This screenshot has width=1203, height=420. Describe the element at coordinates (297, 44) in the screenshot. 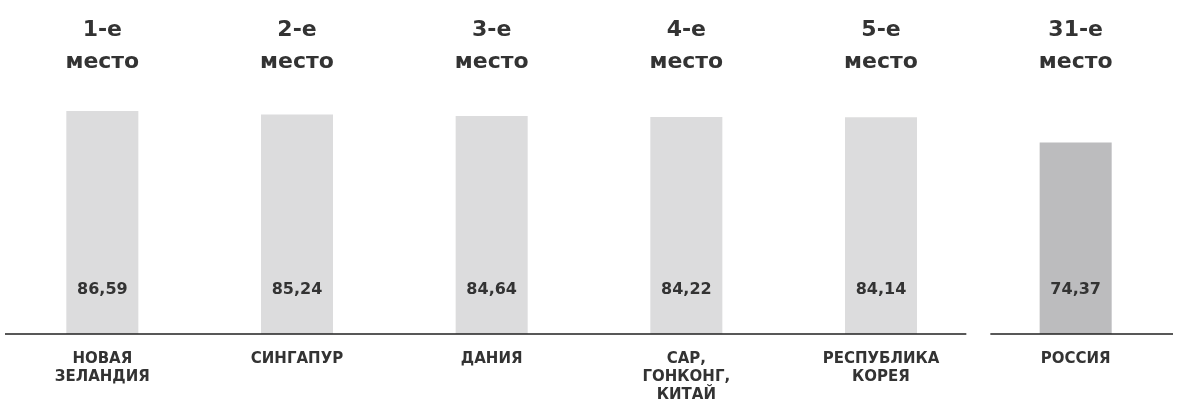

I see `text: 2-е место` at that location.